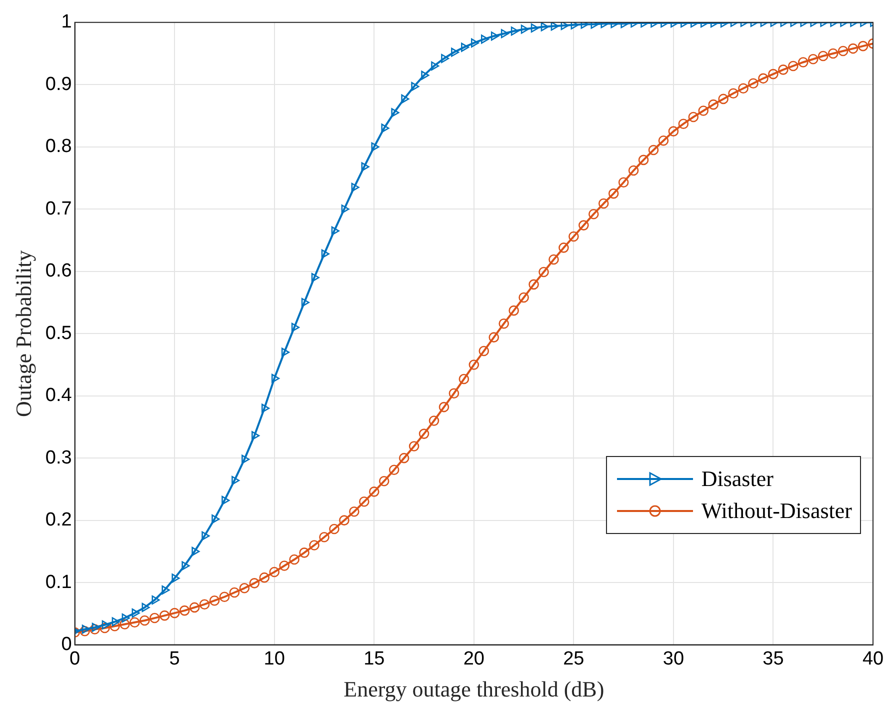  Describe the element at coordinates (737, 479) in the screenshot. I see `legend-label: Disaster` at that location.